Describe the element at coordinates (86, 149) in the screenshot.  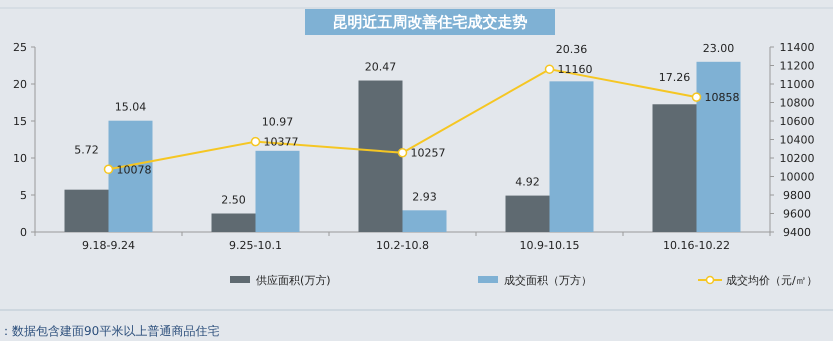
I see `text: 5.72` at that location.